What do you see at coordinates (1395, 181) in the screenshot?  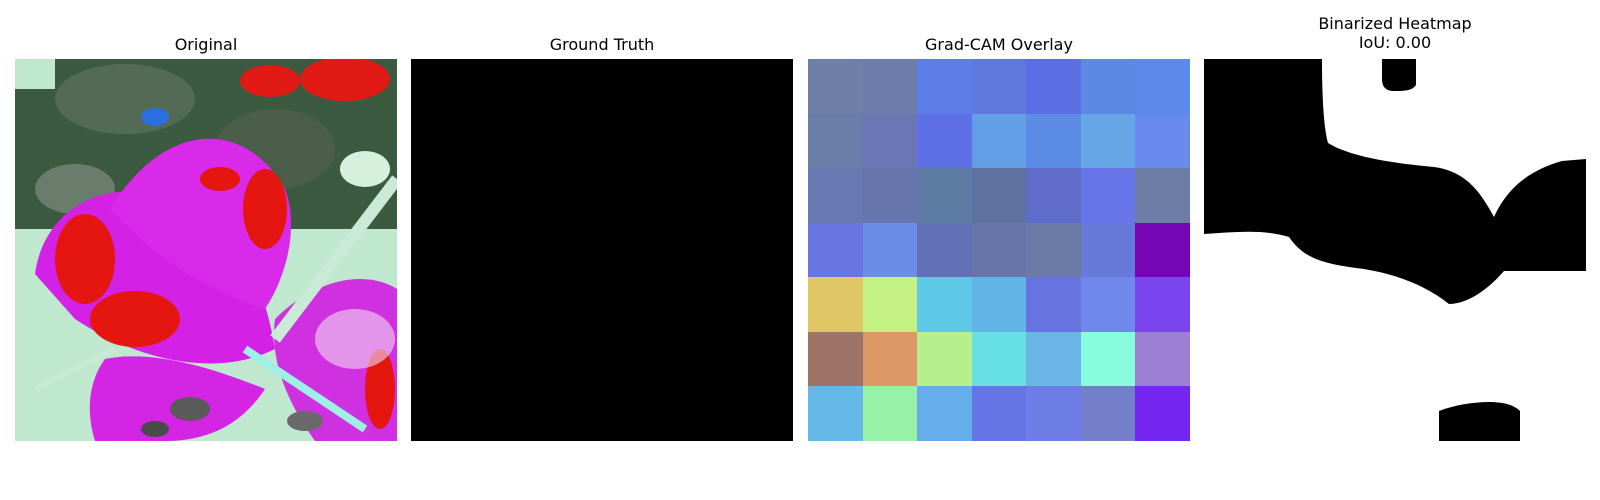 I see `mask-region-main` at bounding box center [1395, 181].